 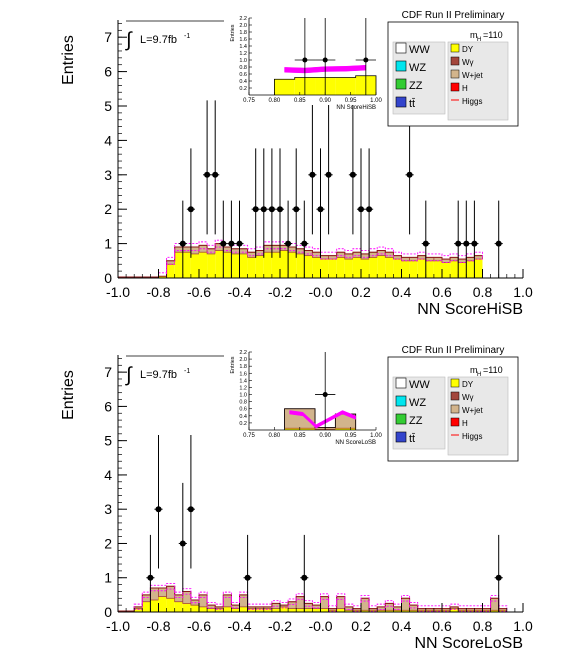 What do you see at coordinates (465, 423) in the screenshot?
I see `legend-label-right: H` at bounding box center [465, 423].